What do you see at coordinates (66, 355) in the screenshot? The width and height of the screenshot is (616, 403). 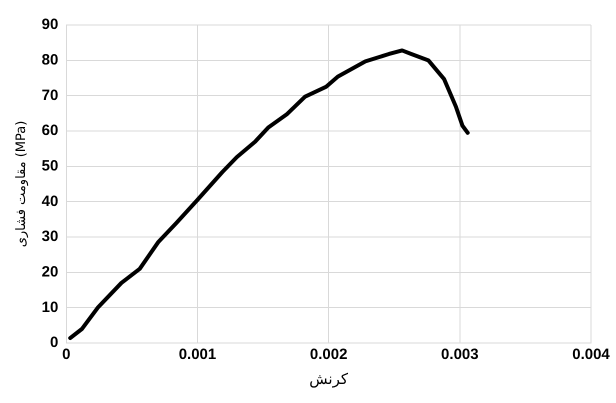 I see `x-tick-label: 0` at bounding box center [66, 355].